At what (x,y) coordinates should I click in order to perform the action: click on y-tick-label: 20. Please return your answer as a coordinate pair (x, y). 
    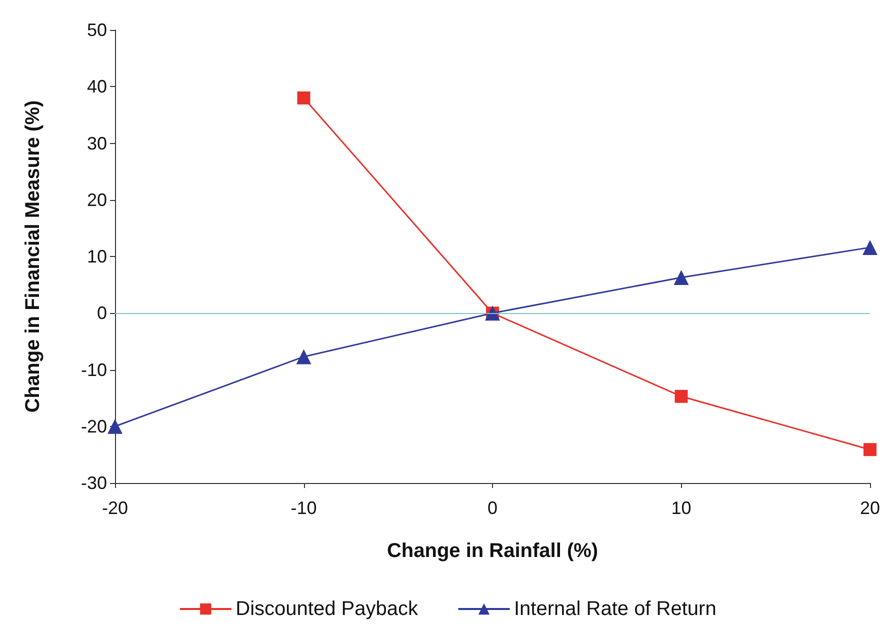
    Looking at the image, I should click on (96, 200).